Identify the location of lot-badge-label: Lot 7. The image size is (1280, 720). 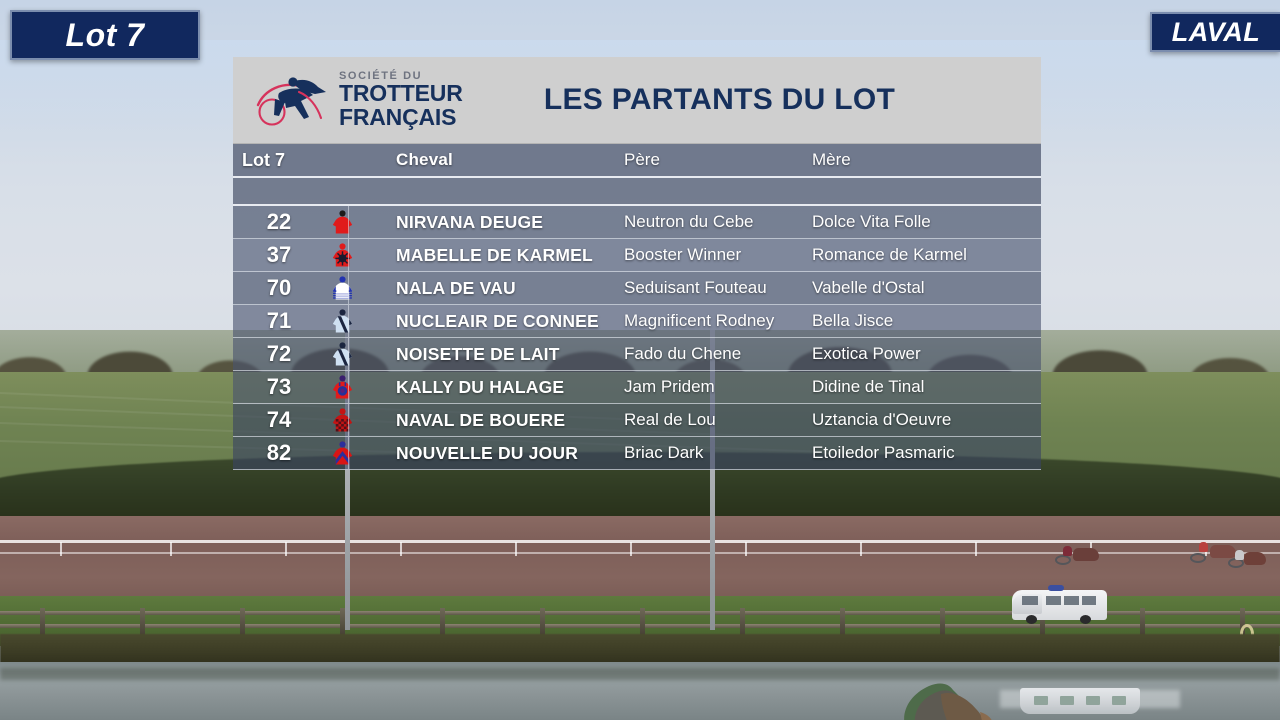
(105, 34).